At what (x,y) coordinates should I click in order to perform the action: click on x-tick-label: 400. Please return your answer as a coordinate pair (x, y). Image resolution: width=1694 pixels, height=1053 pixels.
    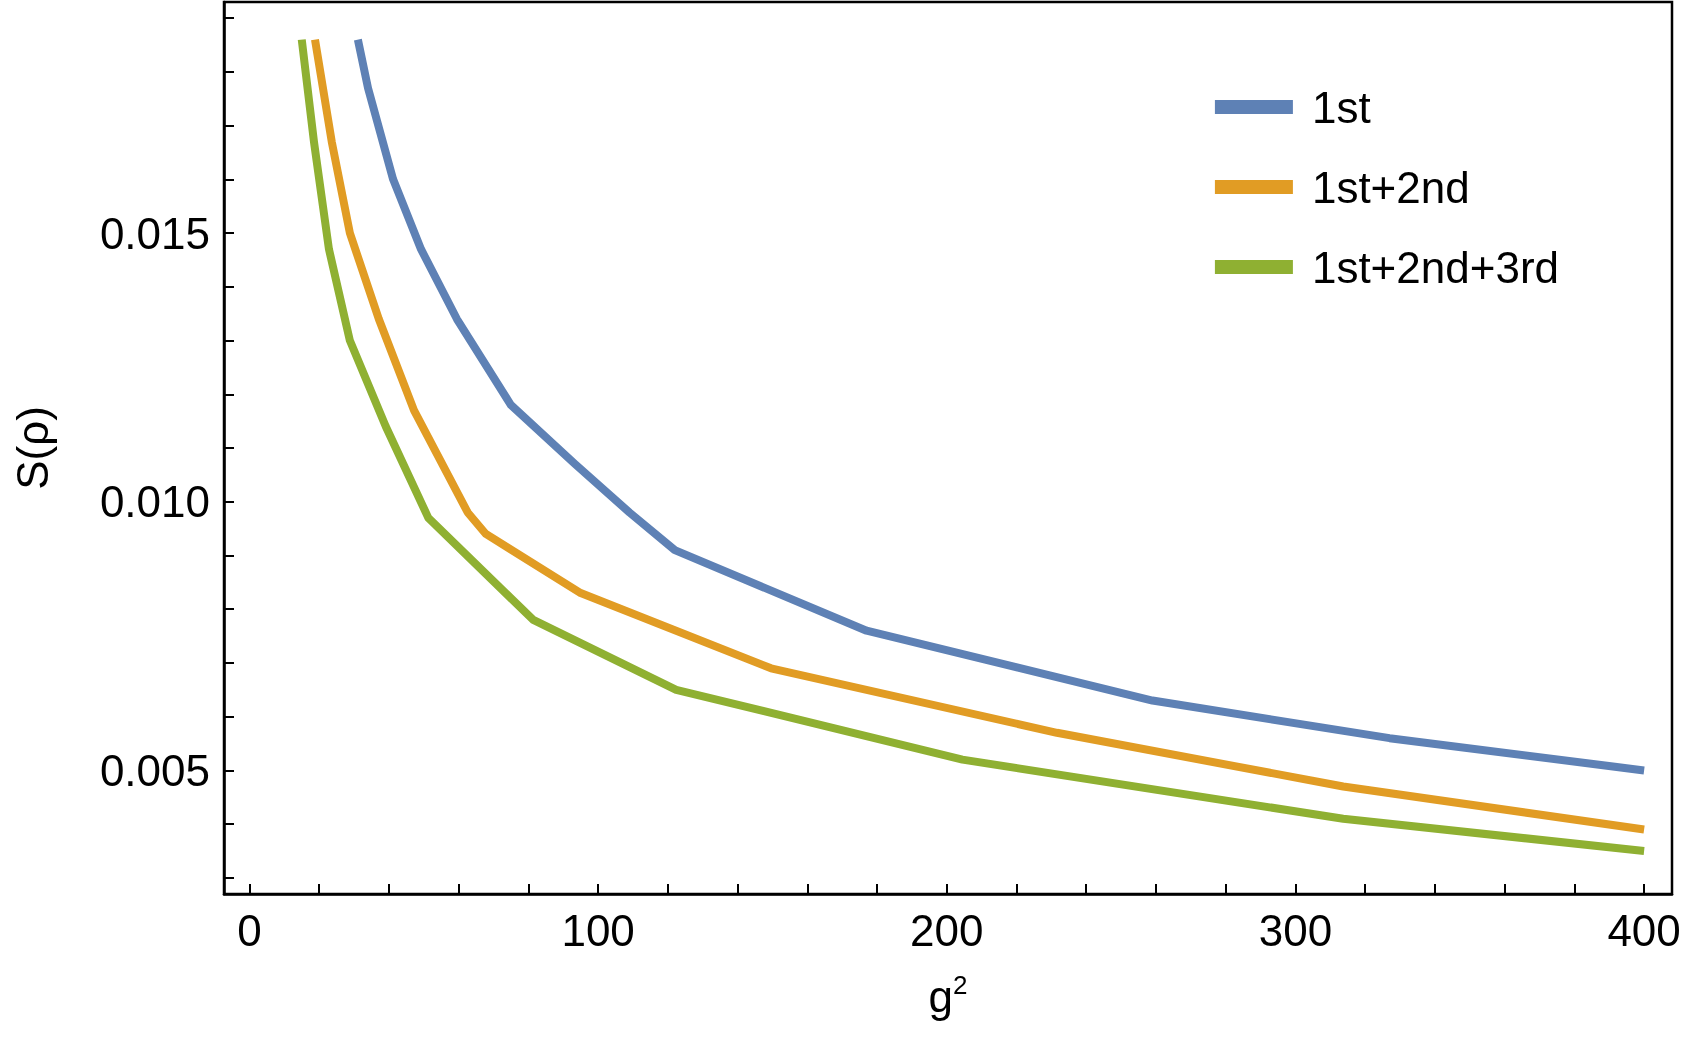
    Looking at the image, I should click on (1644, 930).